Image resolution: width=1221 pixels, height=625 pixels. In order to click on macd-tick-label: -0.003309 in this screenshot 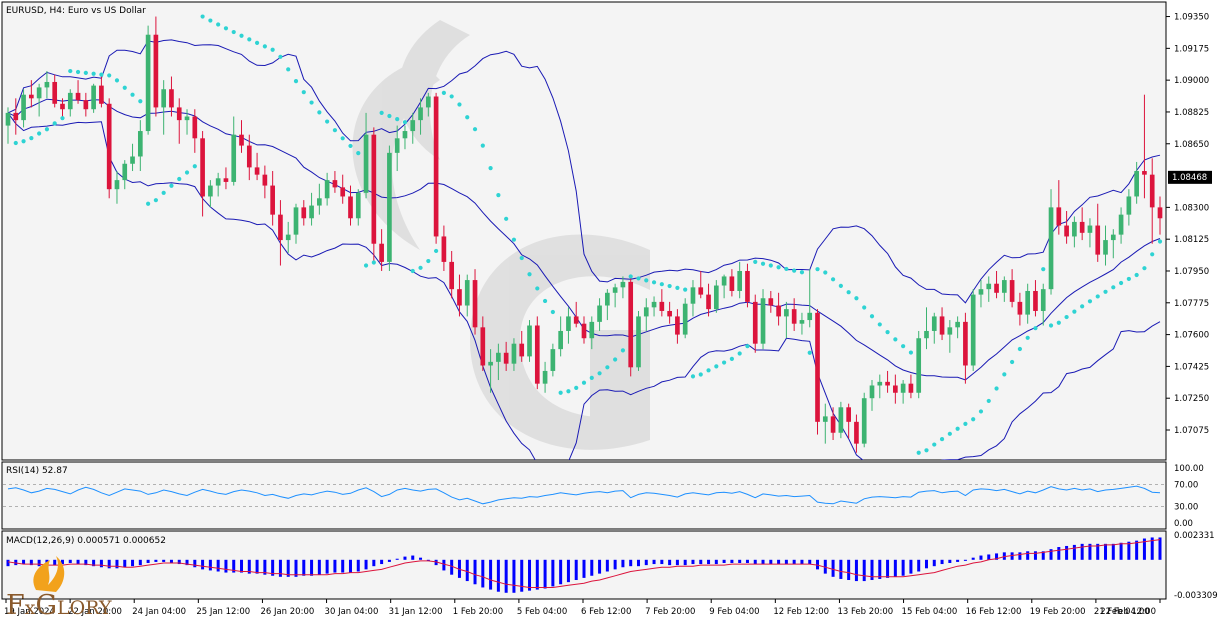, I will do `click(1196, 596)`.